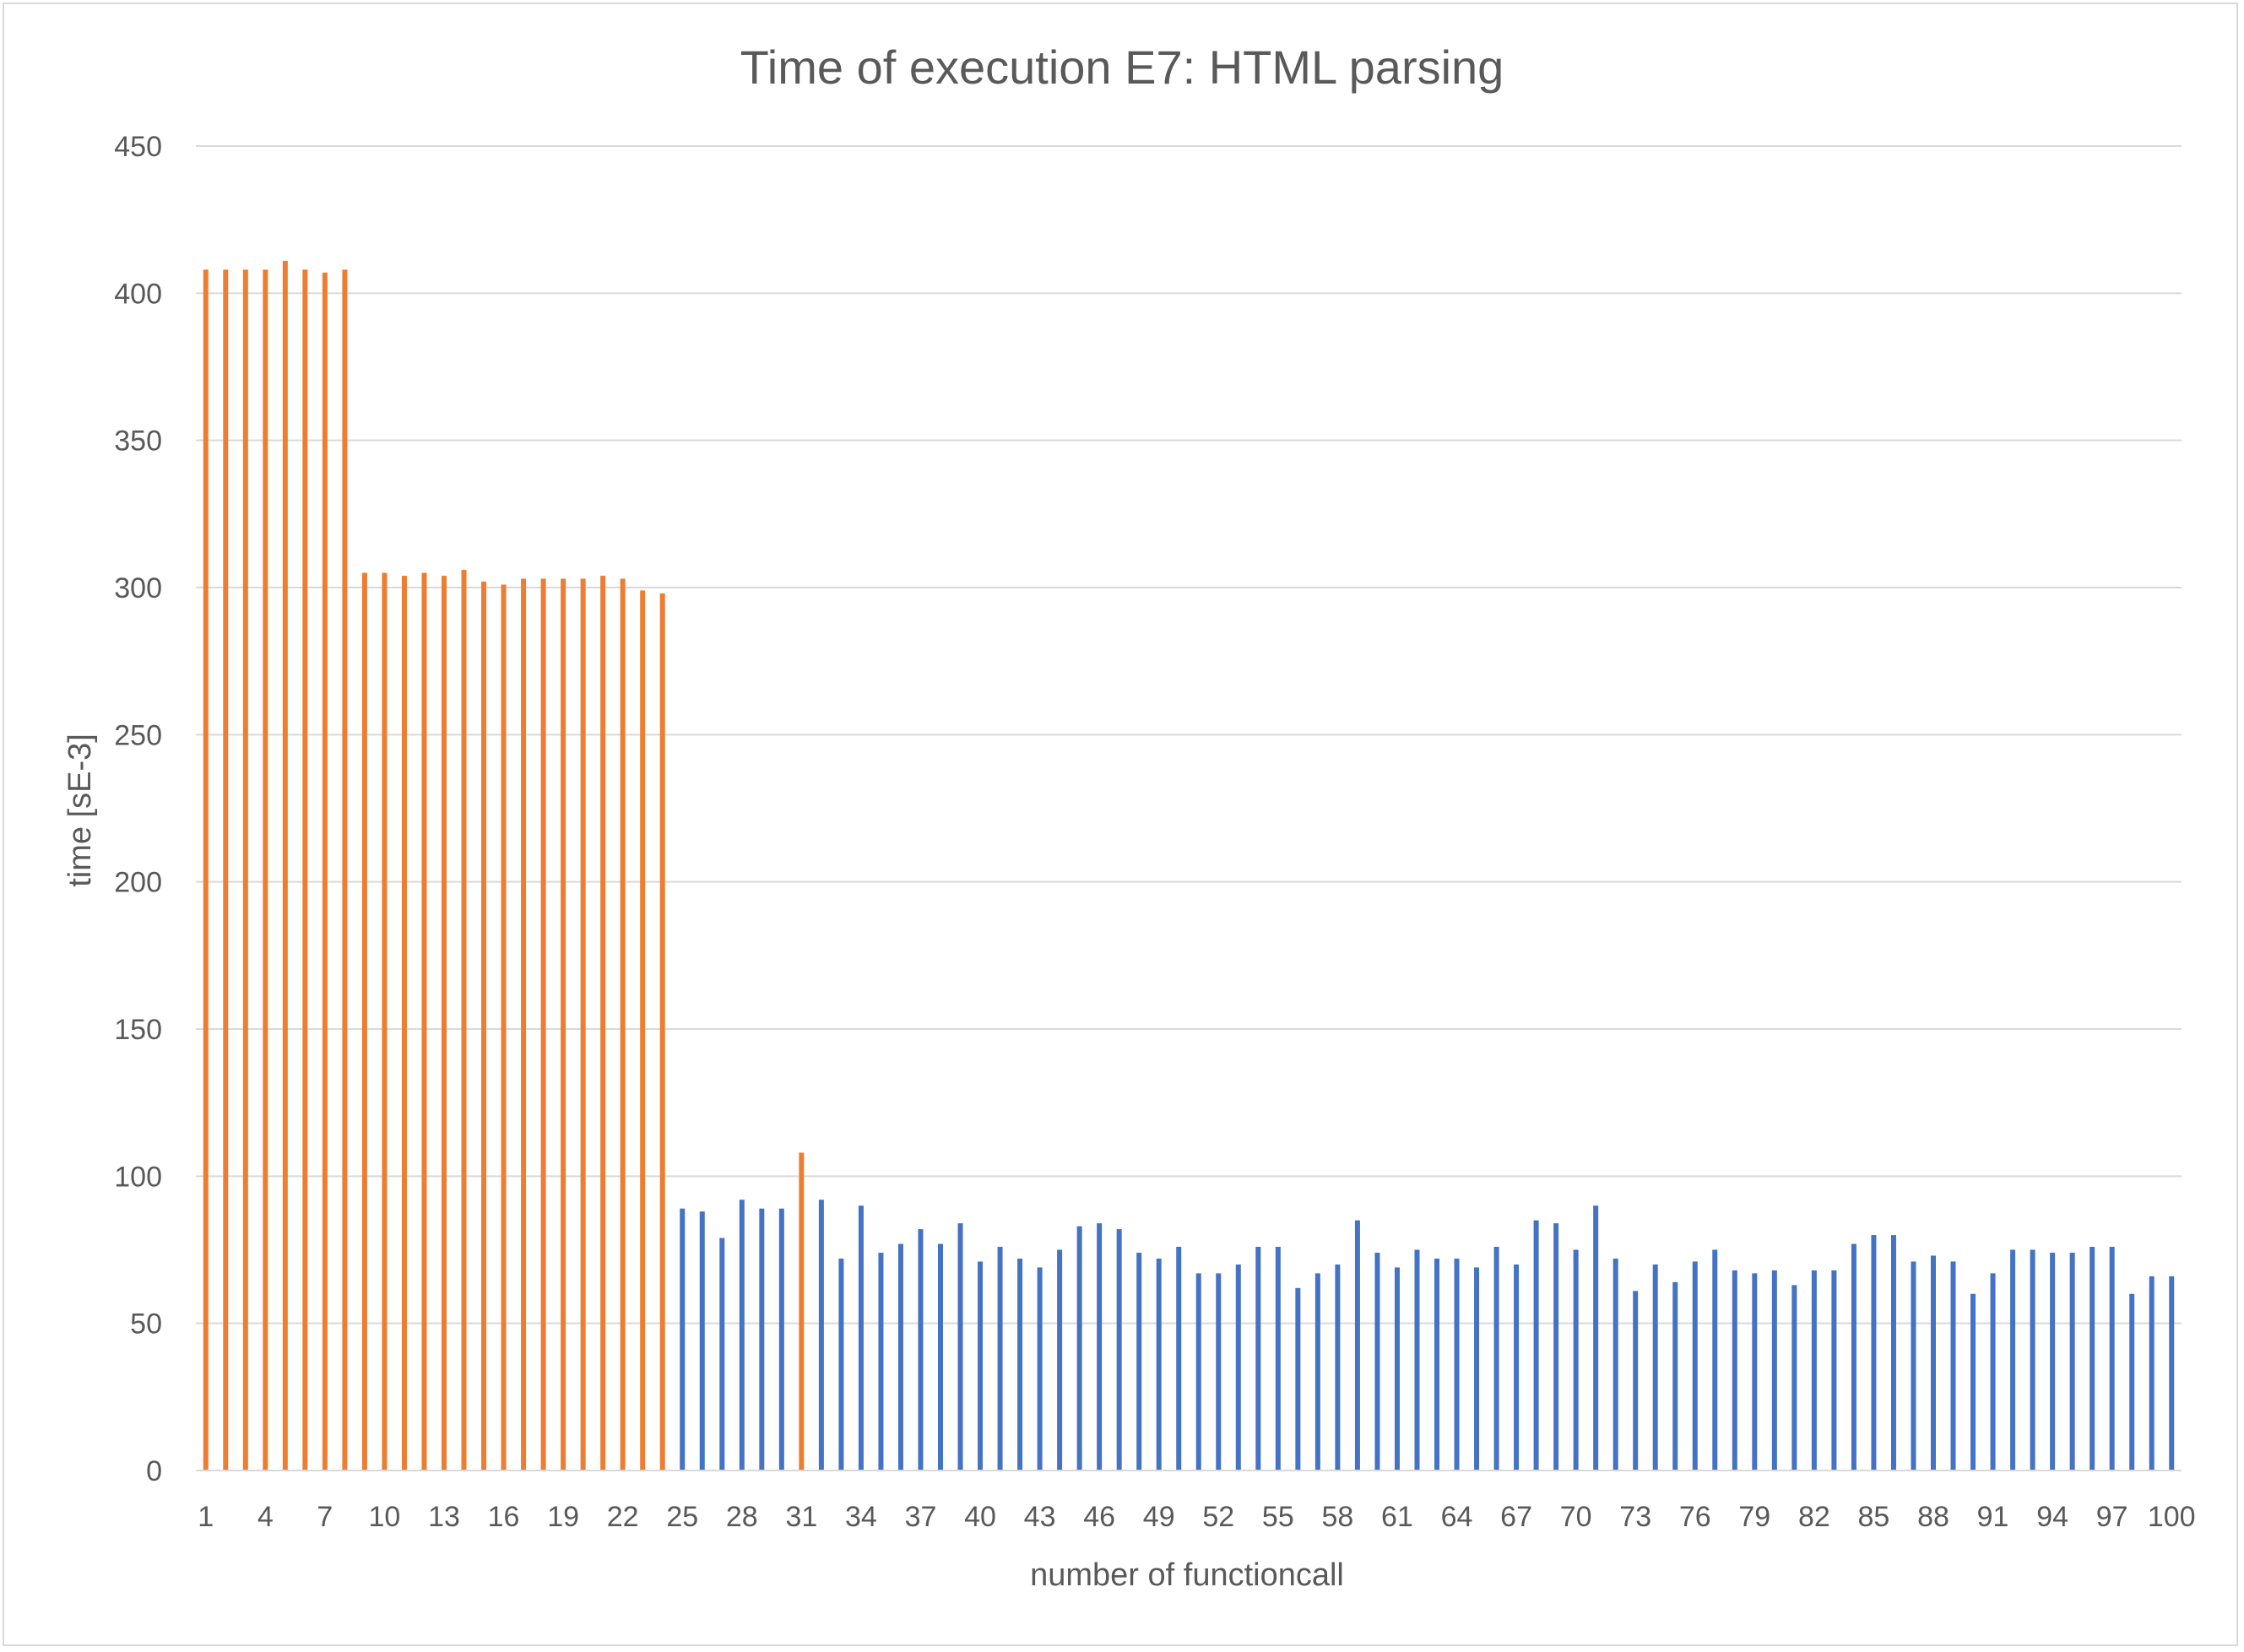 This screenshot has height=1652, width=2244. I want to click on y-tick-label: 100, so click(138, 1177).